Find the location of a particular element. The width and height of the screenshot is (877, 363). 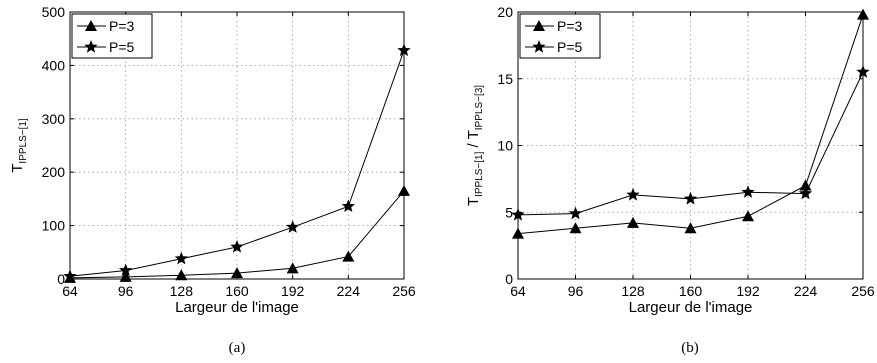

y-tick-label: 500 is located at coordinates (54, 12).